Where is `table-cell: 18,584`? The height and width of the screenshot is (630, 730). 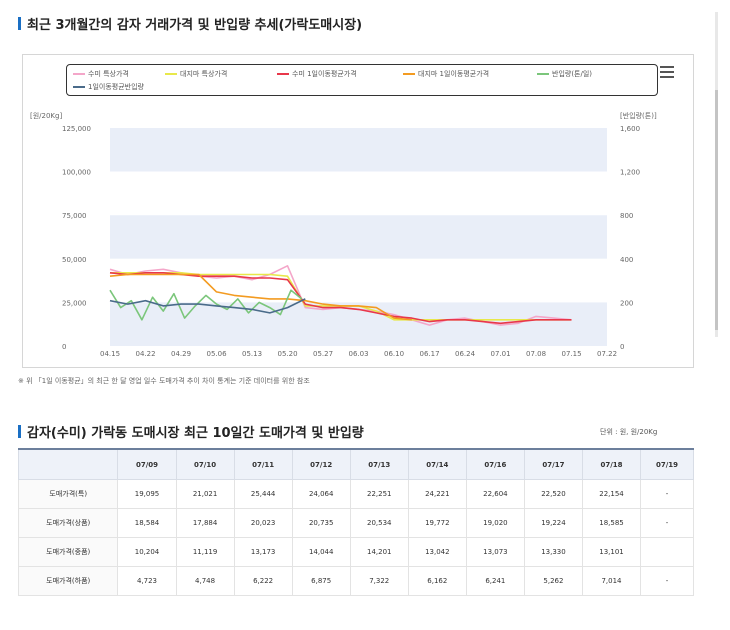 table-cell: 18,584 is located at coordinates (147, 523).